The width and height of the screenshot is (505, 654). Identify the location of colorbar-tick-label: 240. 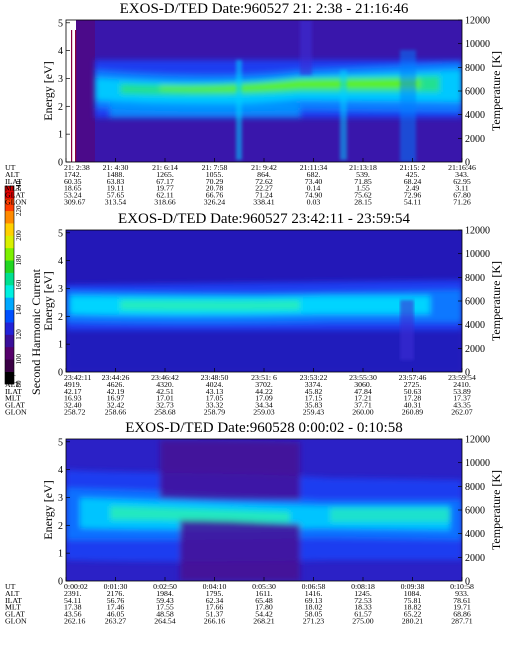
(19, 185).